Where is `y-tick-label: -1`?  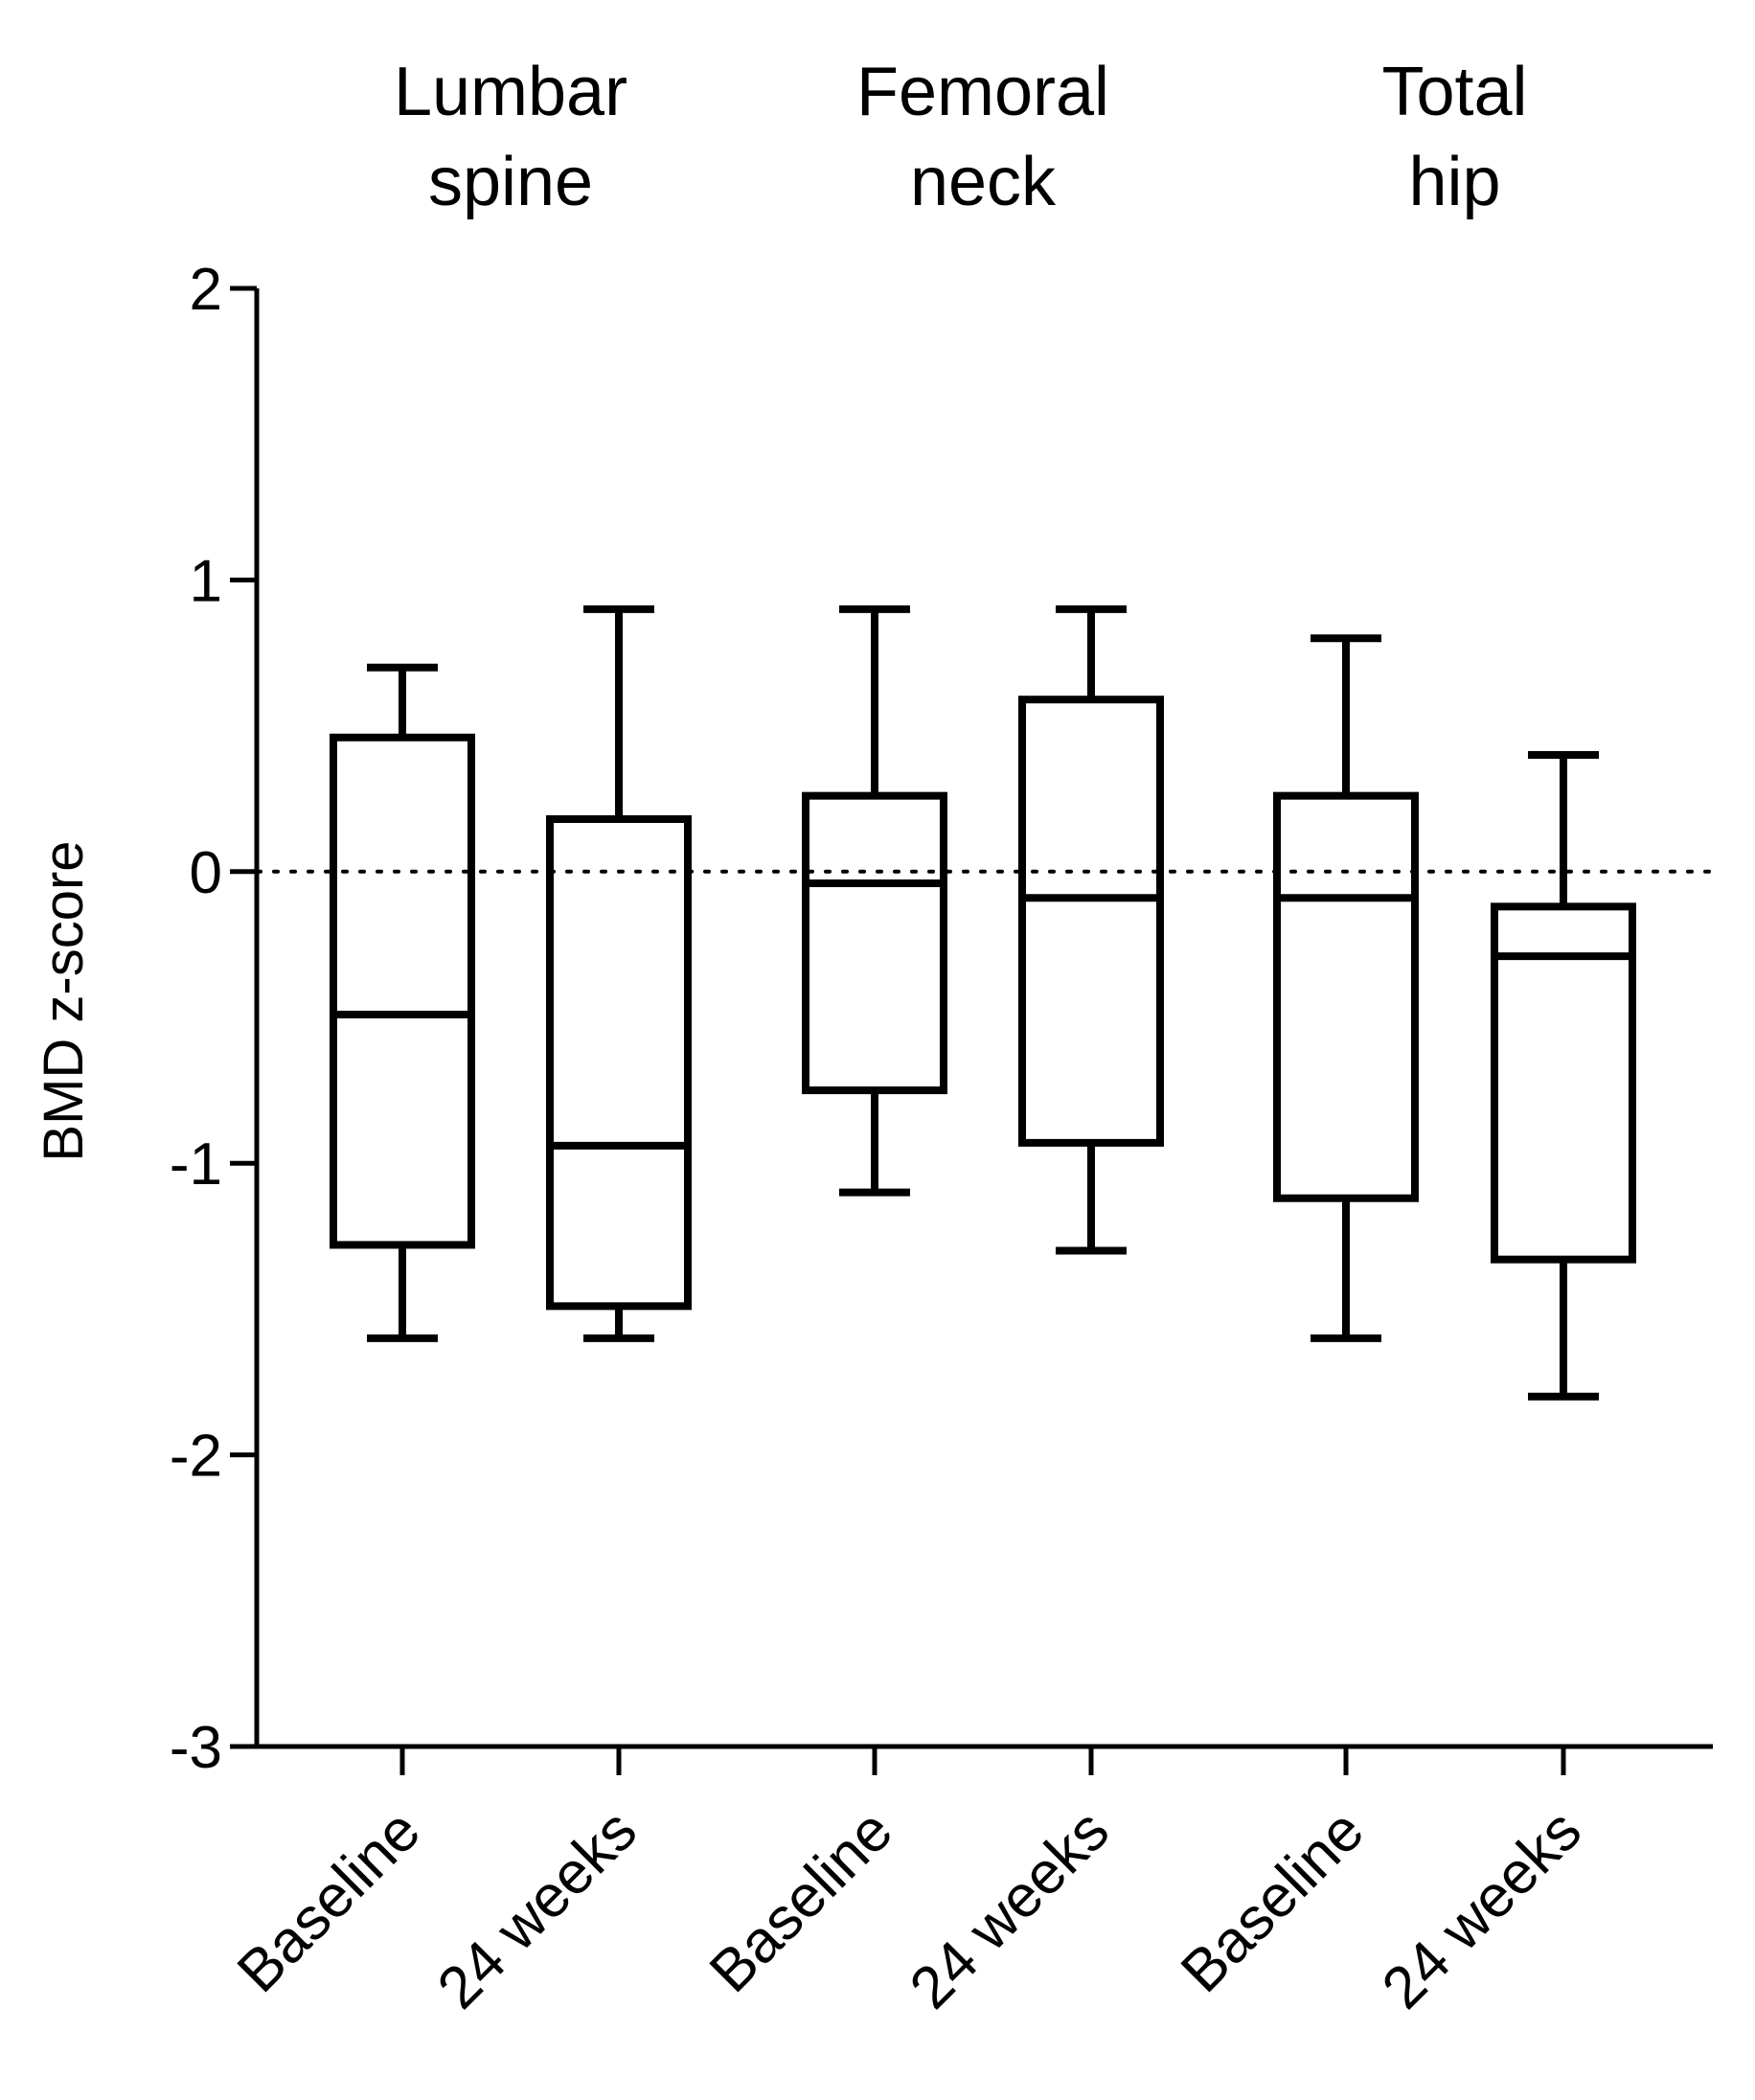
y-tick-label: -1 is located at coordinates (196, 1164).